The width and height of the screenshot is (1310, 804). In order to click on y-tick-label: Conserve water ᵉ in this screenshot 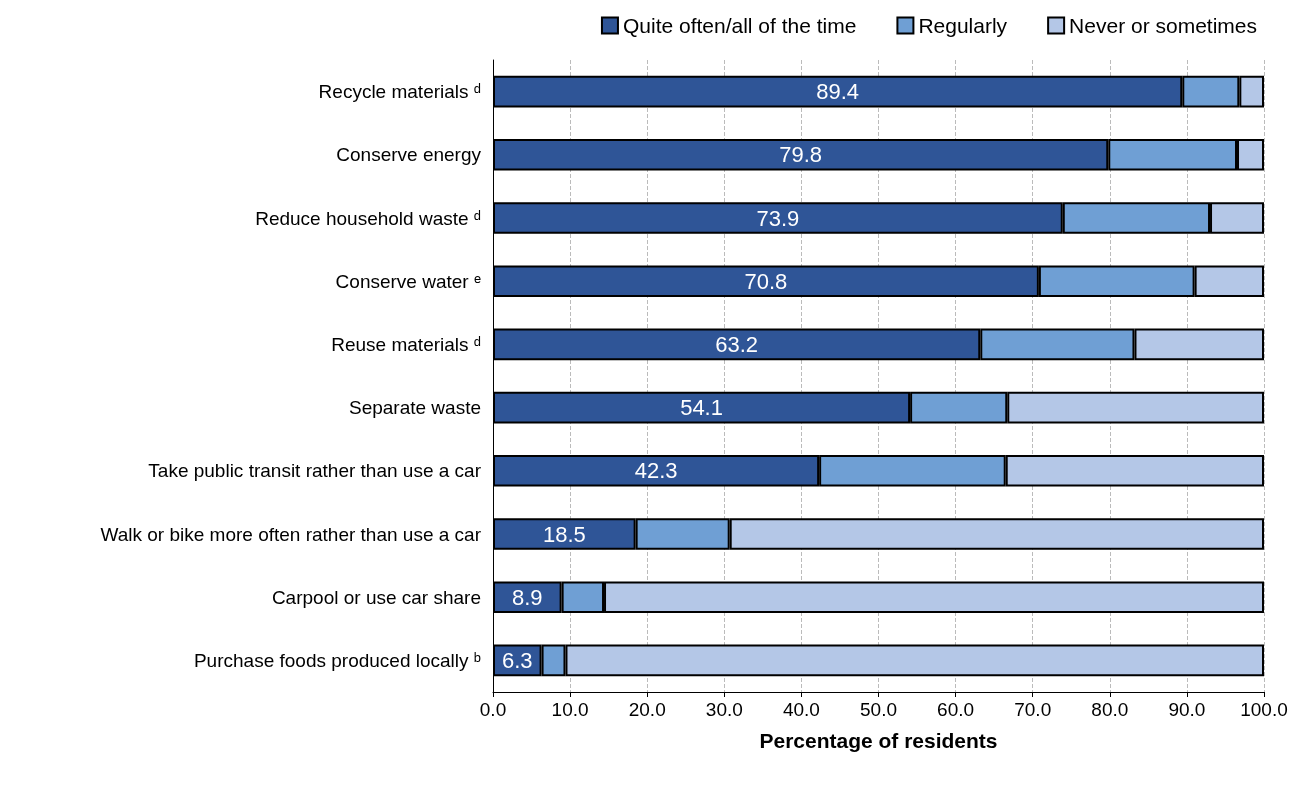, I will do `click(408, 281)`.